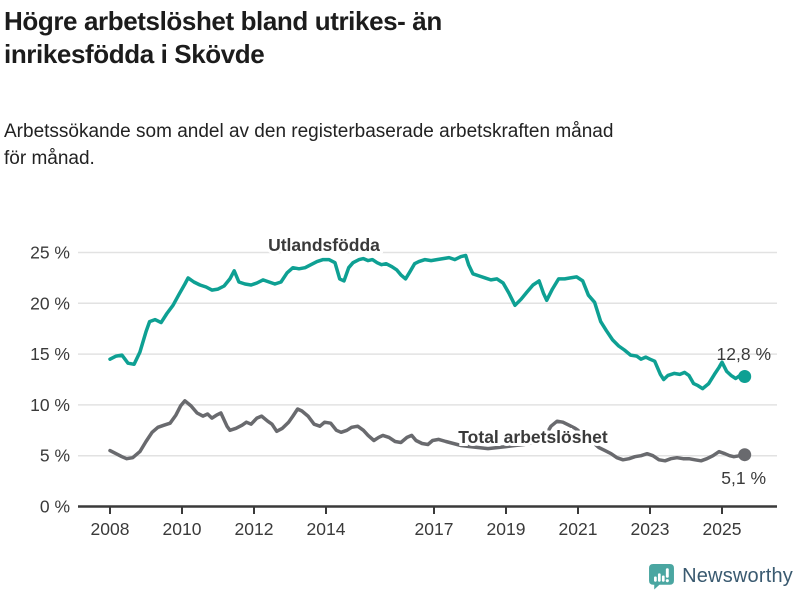 The image size is (800, 600). What do you see at coordinates (50, 253) in the screenshot?
I see `y-tick-label: 25 %` at bounding box center [50, 253].